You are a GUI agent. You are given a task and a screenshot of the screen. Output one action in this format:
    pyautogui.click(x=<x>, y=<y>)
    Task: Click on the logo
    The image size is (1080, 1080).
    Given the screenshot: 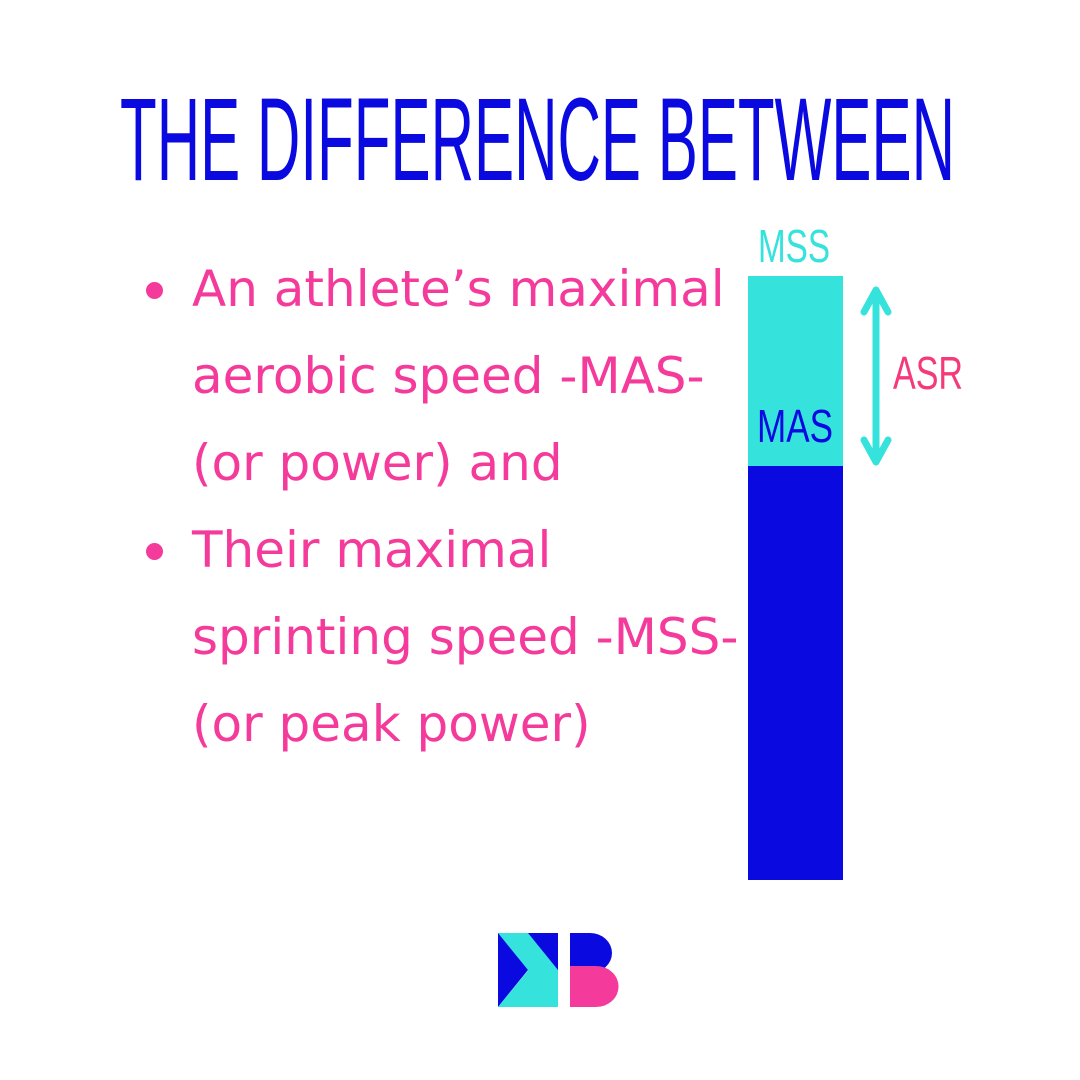 What is the action you would take?
    pyautogui.click(x=558, y=970)
    